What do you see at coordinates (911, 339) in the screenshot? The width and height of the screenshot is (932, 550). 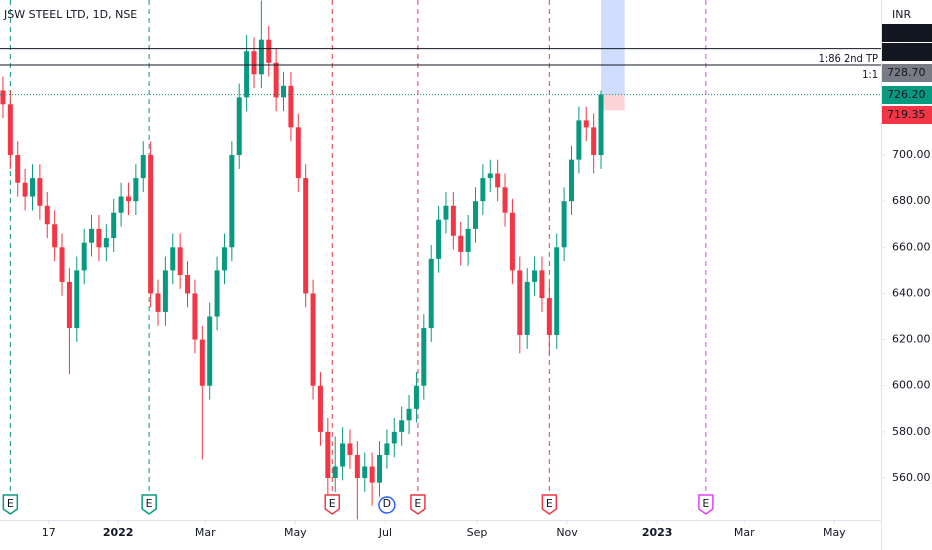 I see `y-tick-label: 620.00` at bounding box center [911, 339].